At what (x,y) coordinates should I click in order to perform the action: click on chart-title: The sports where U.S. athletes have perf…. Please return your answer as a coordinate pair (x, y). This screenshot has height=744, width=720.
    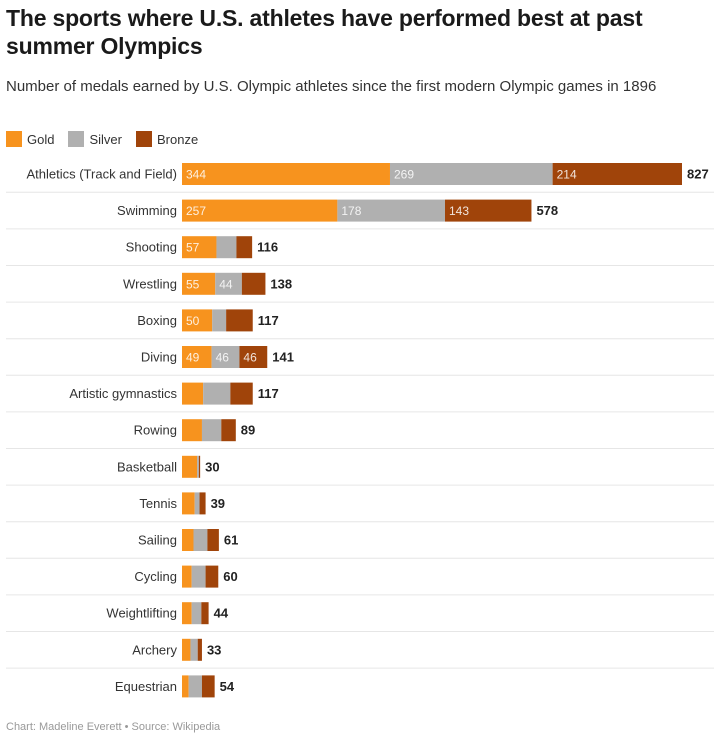
    Looking at the image, I should click on (324, 32).